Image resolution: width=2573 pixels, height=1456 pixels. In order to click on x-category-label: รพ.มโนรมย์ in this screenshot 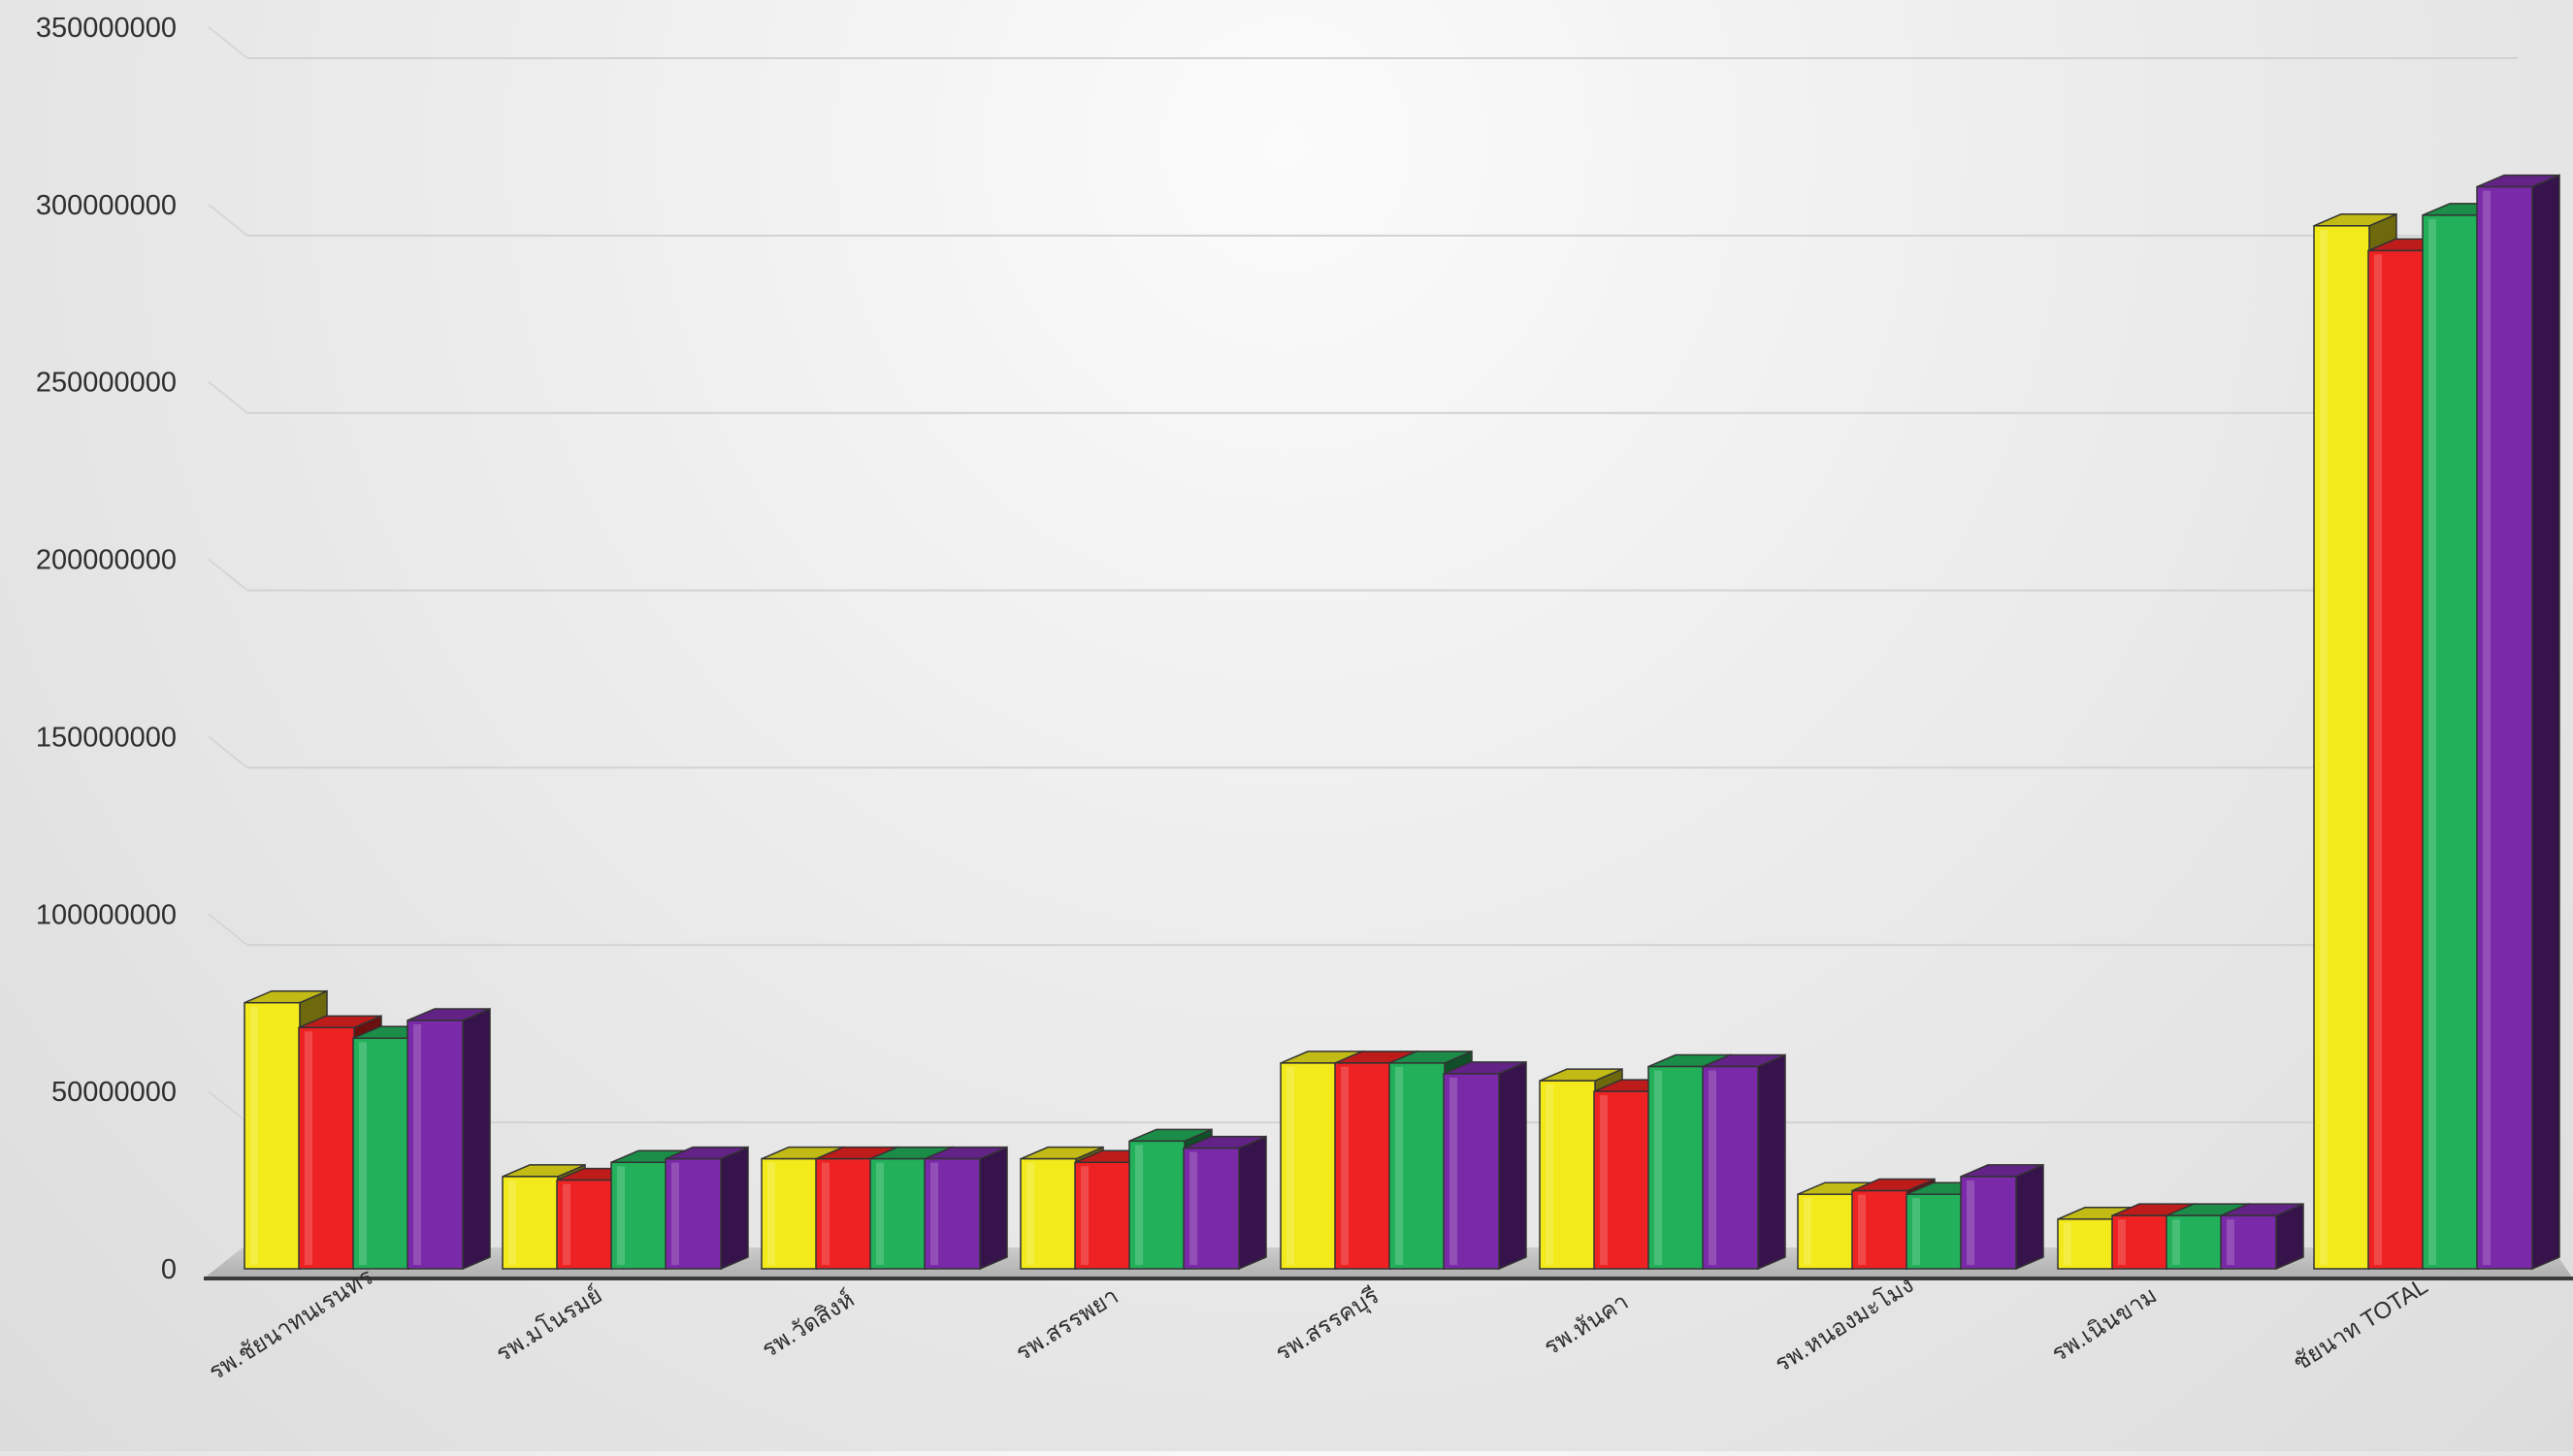, I will do `click(548, 1324)`.